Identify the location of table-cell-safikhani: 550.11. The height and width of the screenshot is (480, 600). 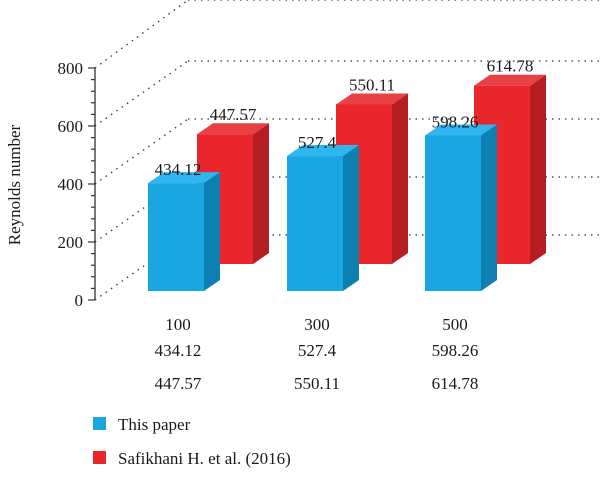
(317, 383).